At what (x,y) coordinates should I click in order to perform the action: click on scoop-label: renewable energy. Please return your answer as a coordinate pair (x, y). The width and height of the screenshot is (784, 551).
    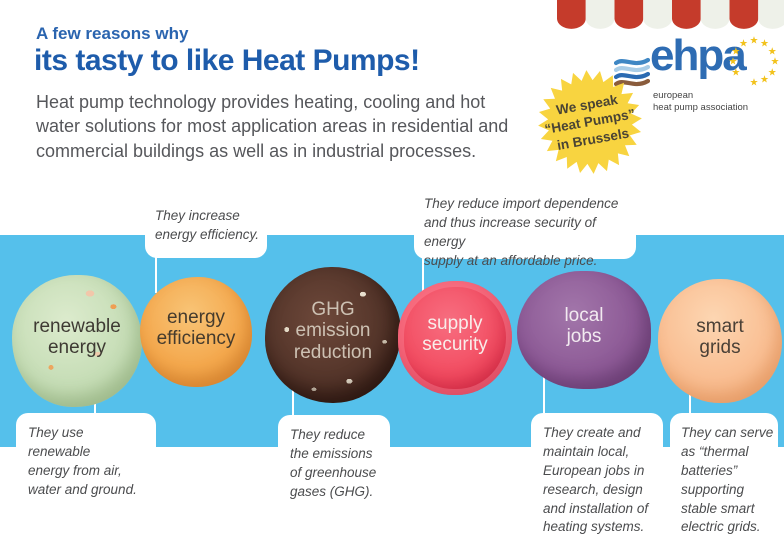
    Looking at the image, I should click on (77, 336).